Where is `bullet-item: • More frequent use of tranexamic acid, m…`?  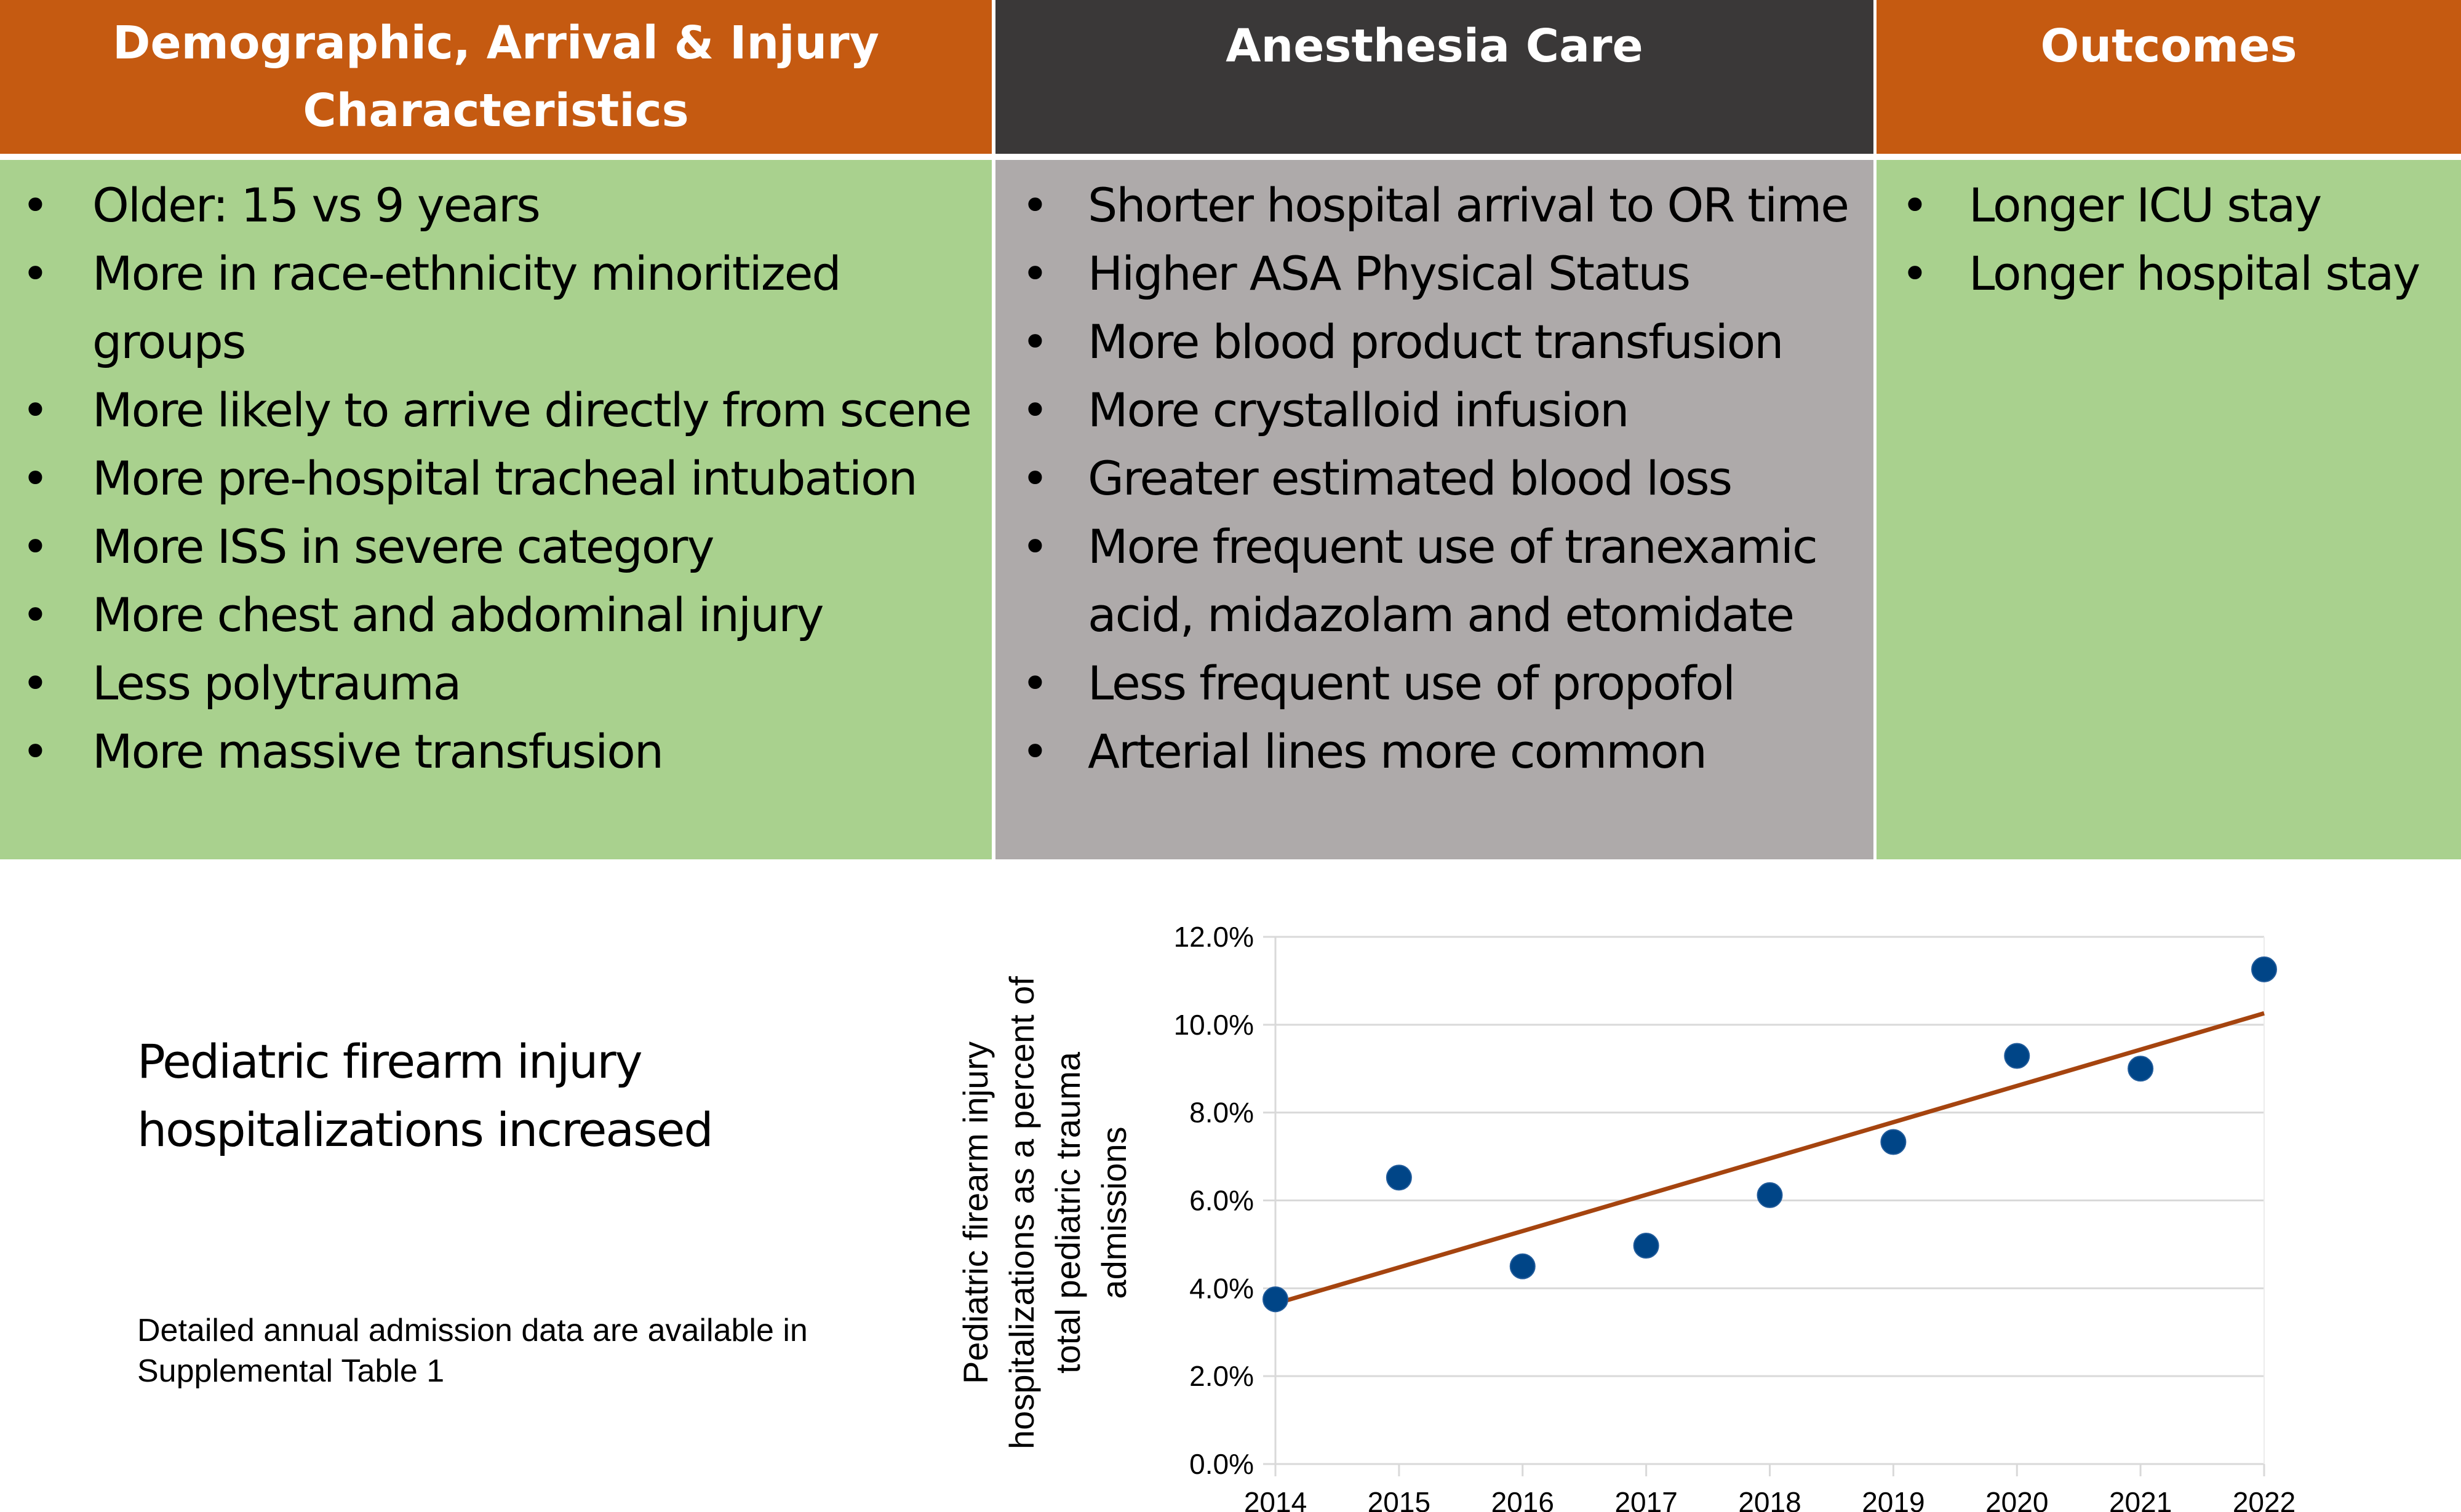 bullet-item: • More frequent use of tranexamic acid, m… is located at coordinates (1434, 580).